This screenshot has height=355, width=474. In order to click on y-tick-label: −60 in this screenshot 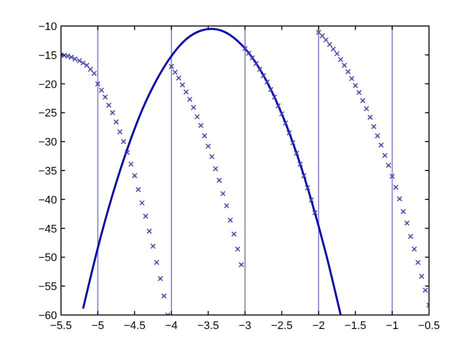, I will do `click(47, 316)`.